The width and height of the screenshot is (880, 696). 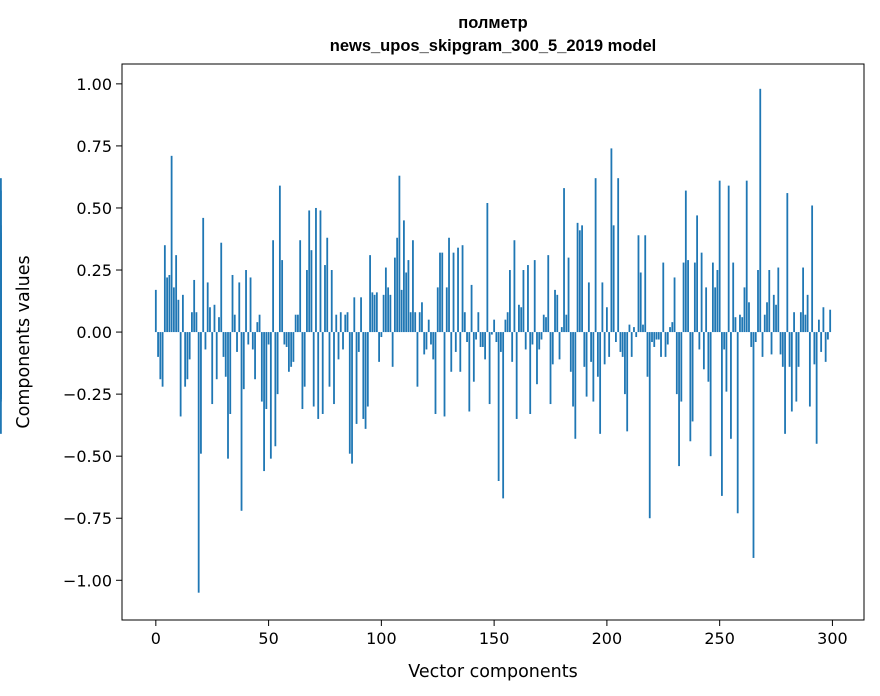 I want to click on x-axis-label: Vector components, so click(x=492, y=672).